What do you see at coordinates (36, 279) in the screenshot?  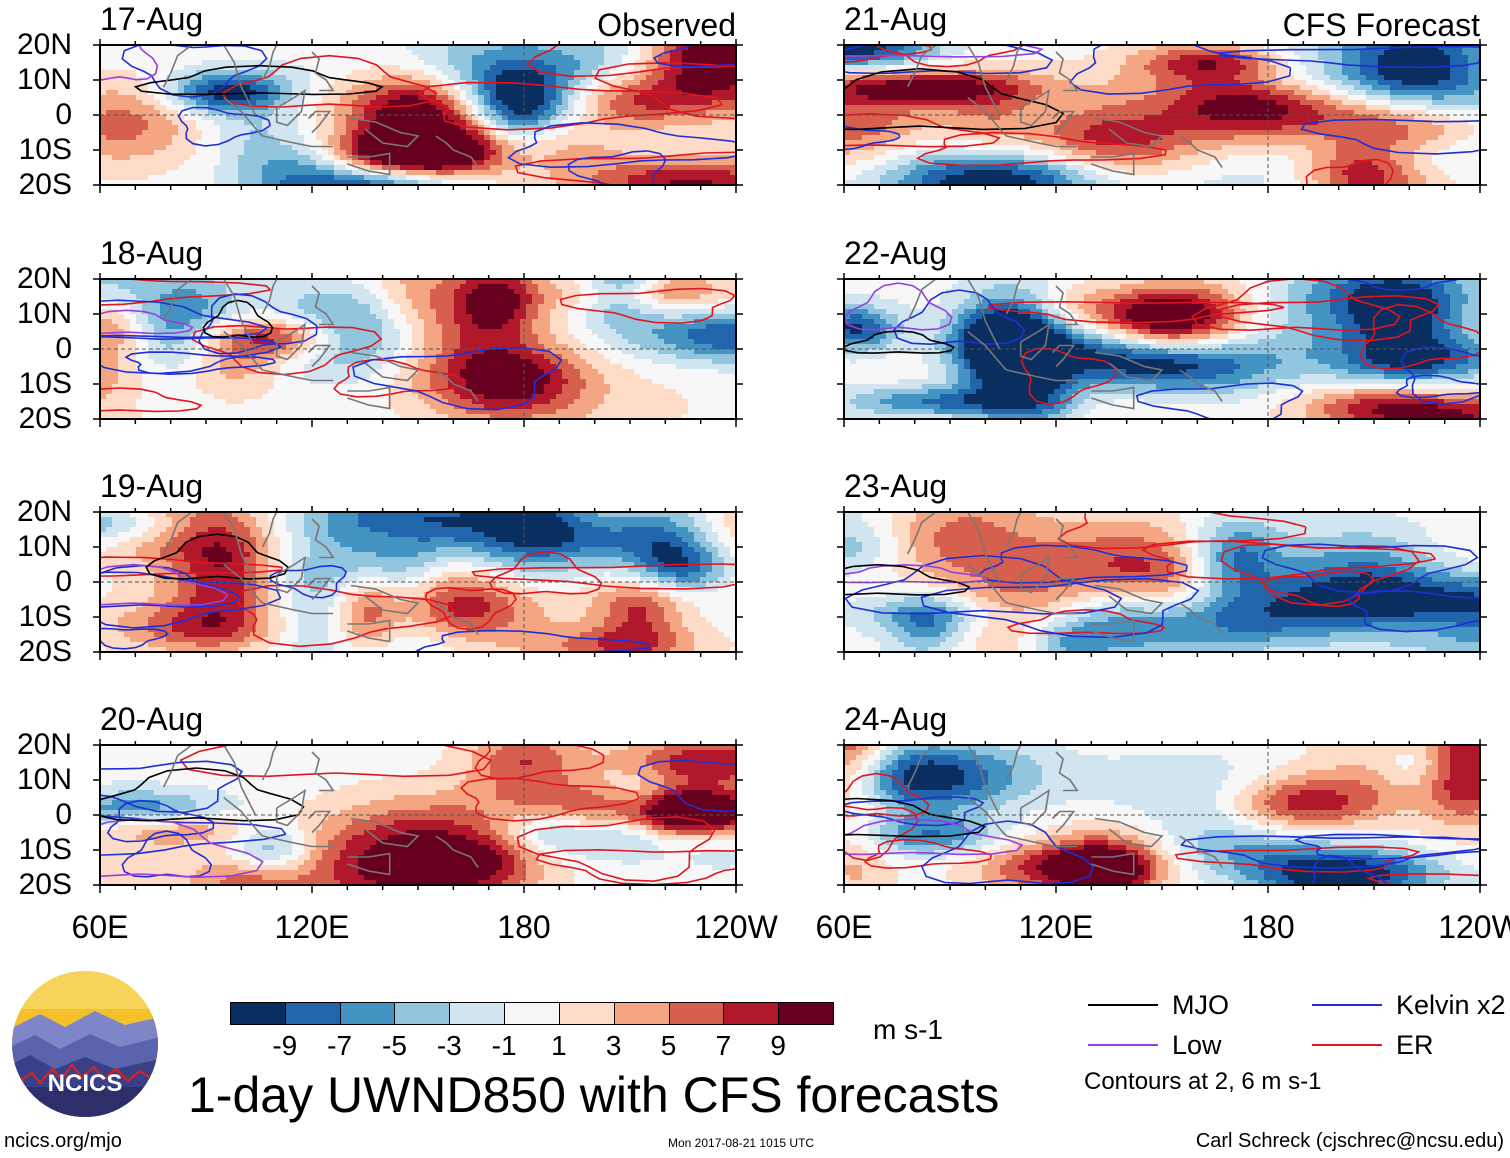 I see `lat-tick-label: 20N` at bounding box center [36, 279].